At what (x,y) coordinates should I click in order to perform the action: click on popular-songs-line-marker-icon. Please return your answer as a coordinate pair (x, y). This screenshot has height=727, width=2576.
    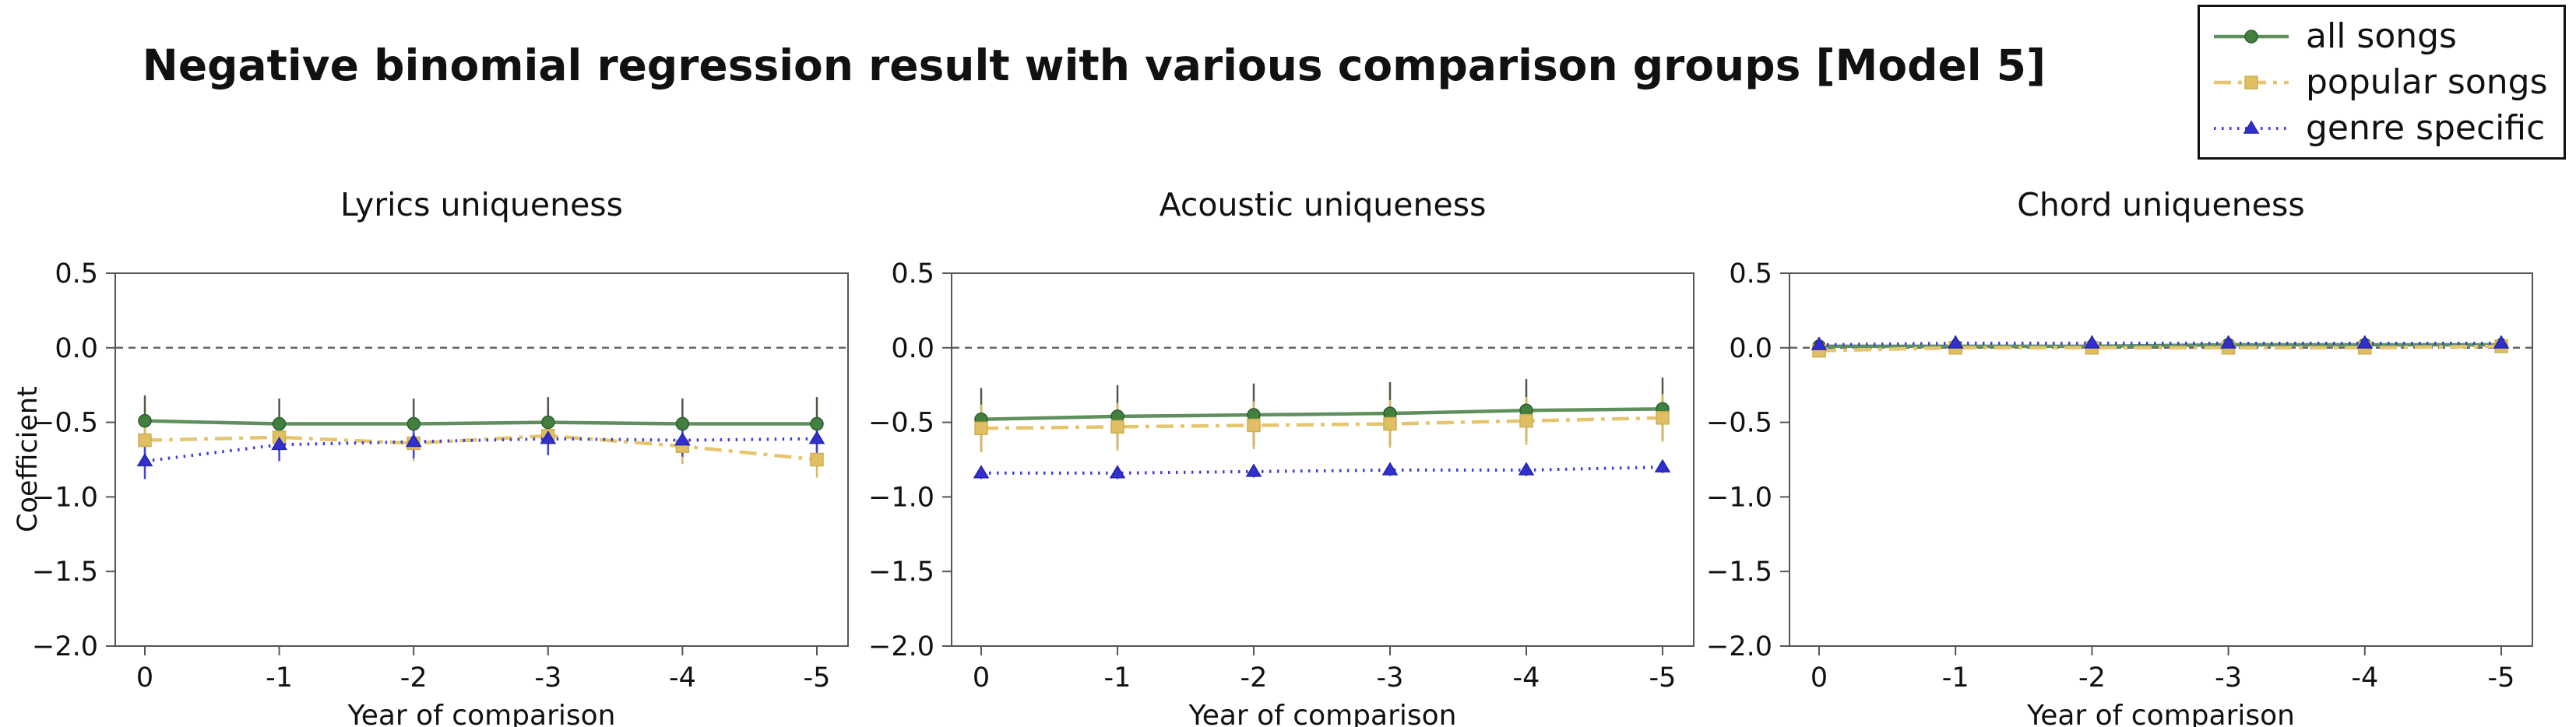
    Looking at the image, I should click on (2251, 83).